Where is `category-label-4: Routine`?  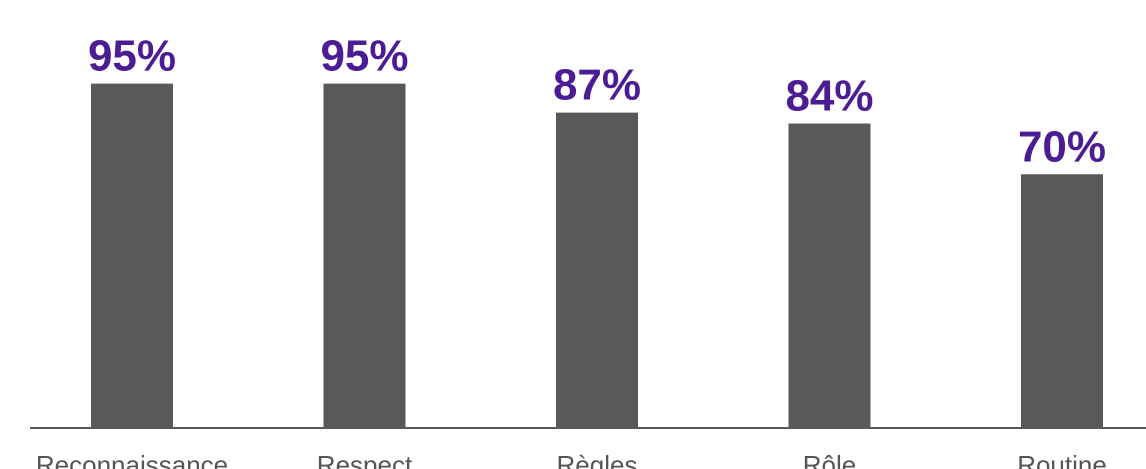 category-label-4: Routine is located at coordinates (1062, 459).